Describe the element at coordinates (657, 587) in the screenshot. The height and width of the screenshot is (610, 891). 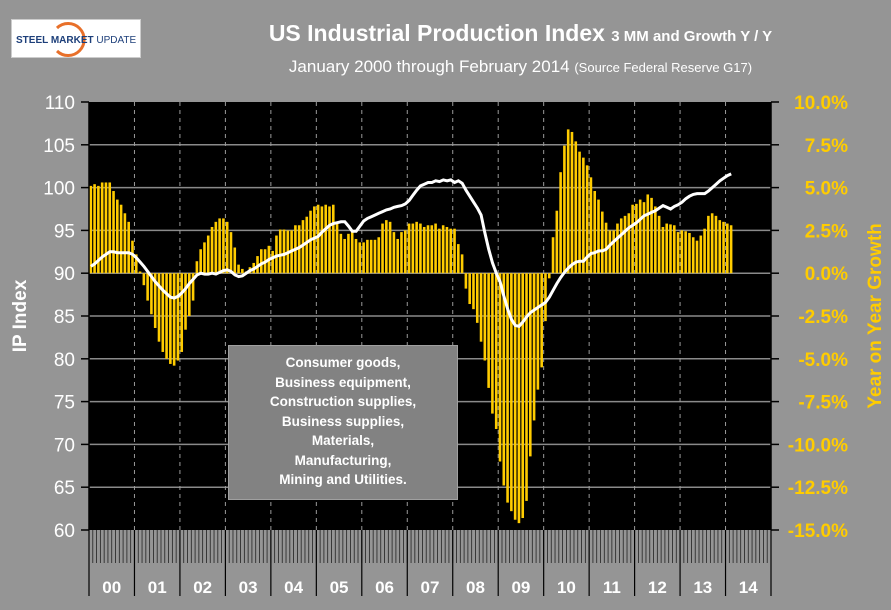
I see `year-label: 12` at that location.